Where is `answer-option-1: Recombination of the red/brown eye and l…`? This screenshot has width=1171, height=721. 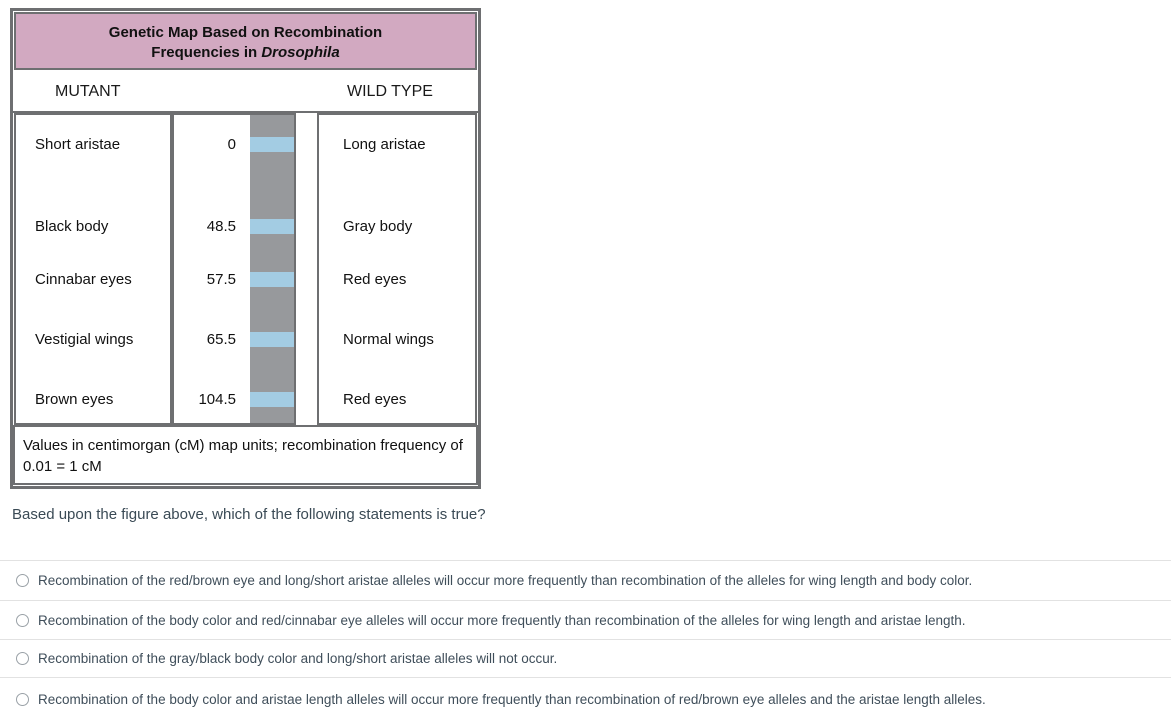 answer-option-1: Recombination of the red/brown eye and l… is located at coordinates (585, 580).